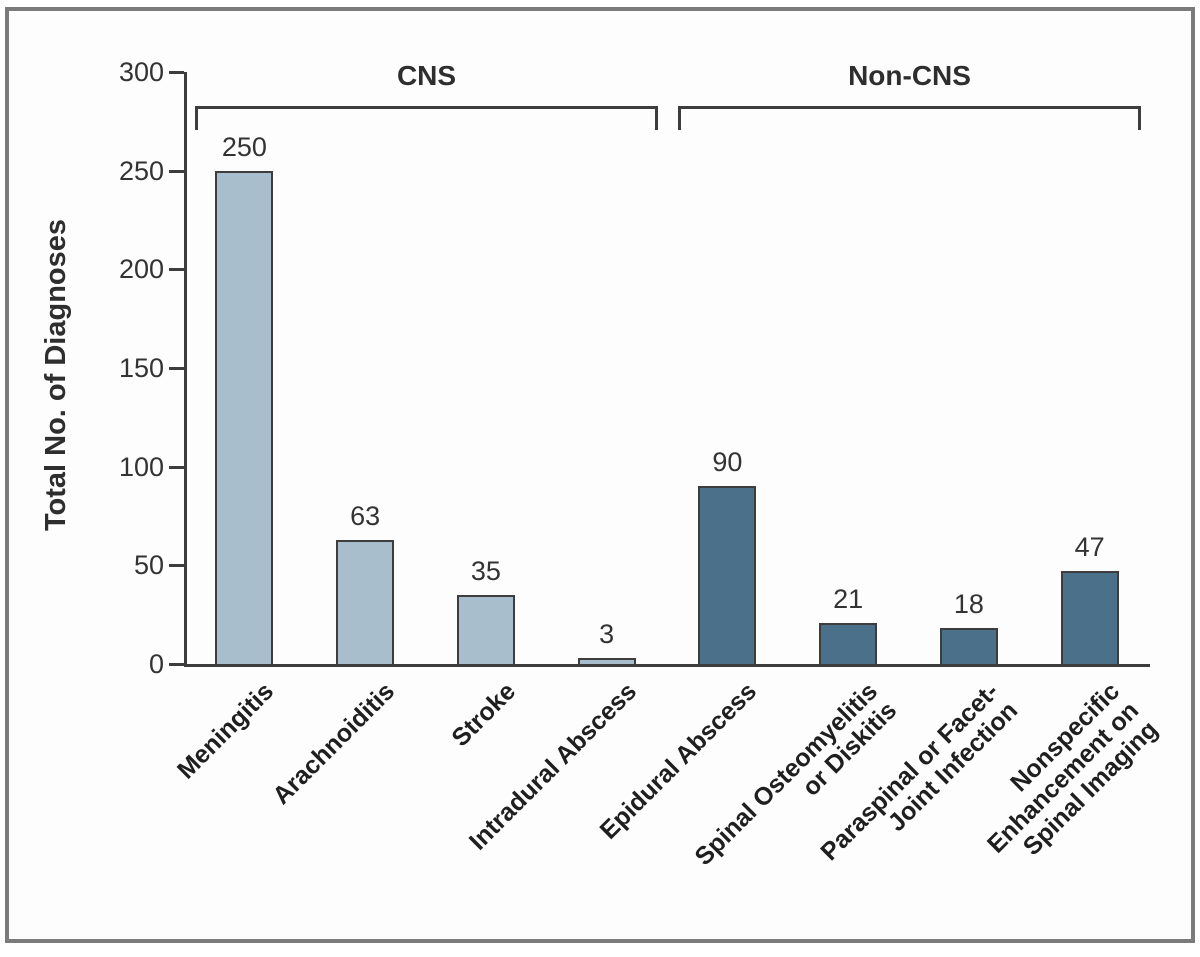  Describe the element at coordinates (848, 644) in the screenshot. I see `bar-spinal-osteomyelitis-or-diskitis` at that location.